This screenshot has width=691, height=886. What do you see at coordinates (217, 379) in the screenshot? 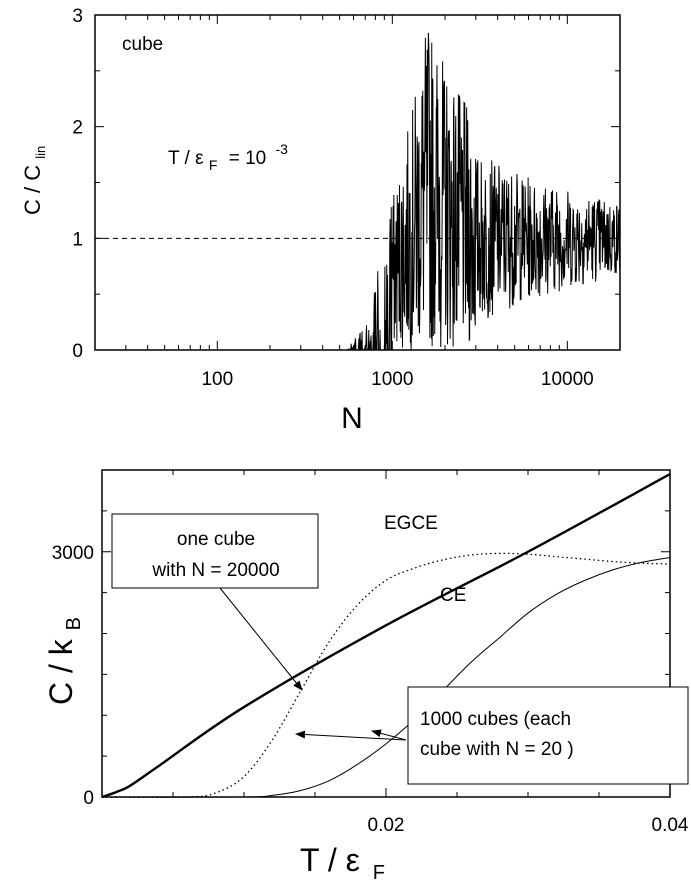
I see `top-xtick-label: 100` at bounding box center [217, 379].